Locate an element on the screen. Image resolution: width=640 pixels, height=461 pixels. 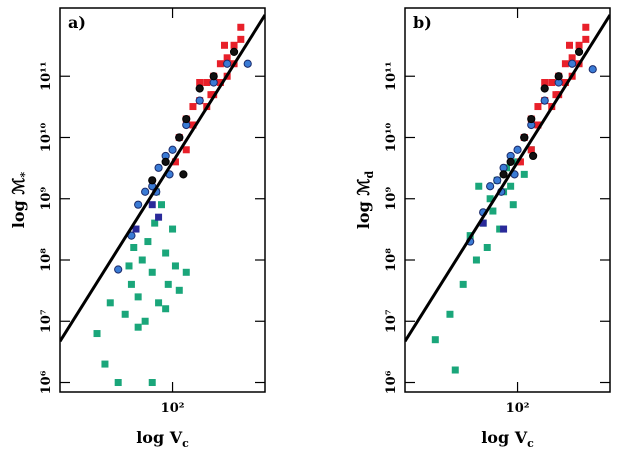
y-tick-label: 10⁸ is located at coordinates (391, 260).